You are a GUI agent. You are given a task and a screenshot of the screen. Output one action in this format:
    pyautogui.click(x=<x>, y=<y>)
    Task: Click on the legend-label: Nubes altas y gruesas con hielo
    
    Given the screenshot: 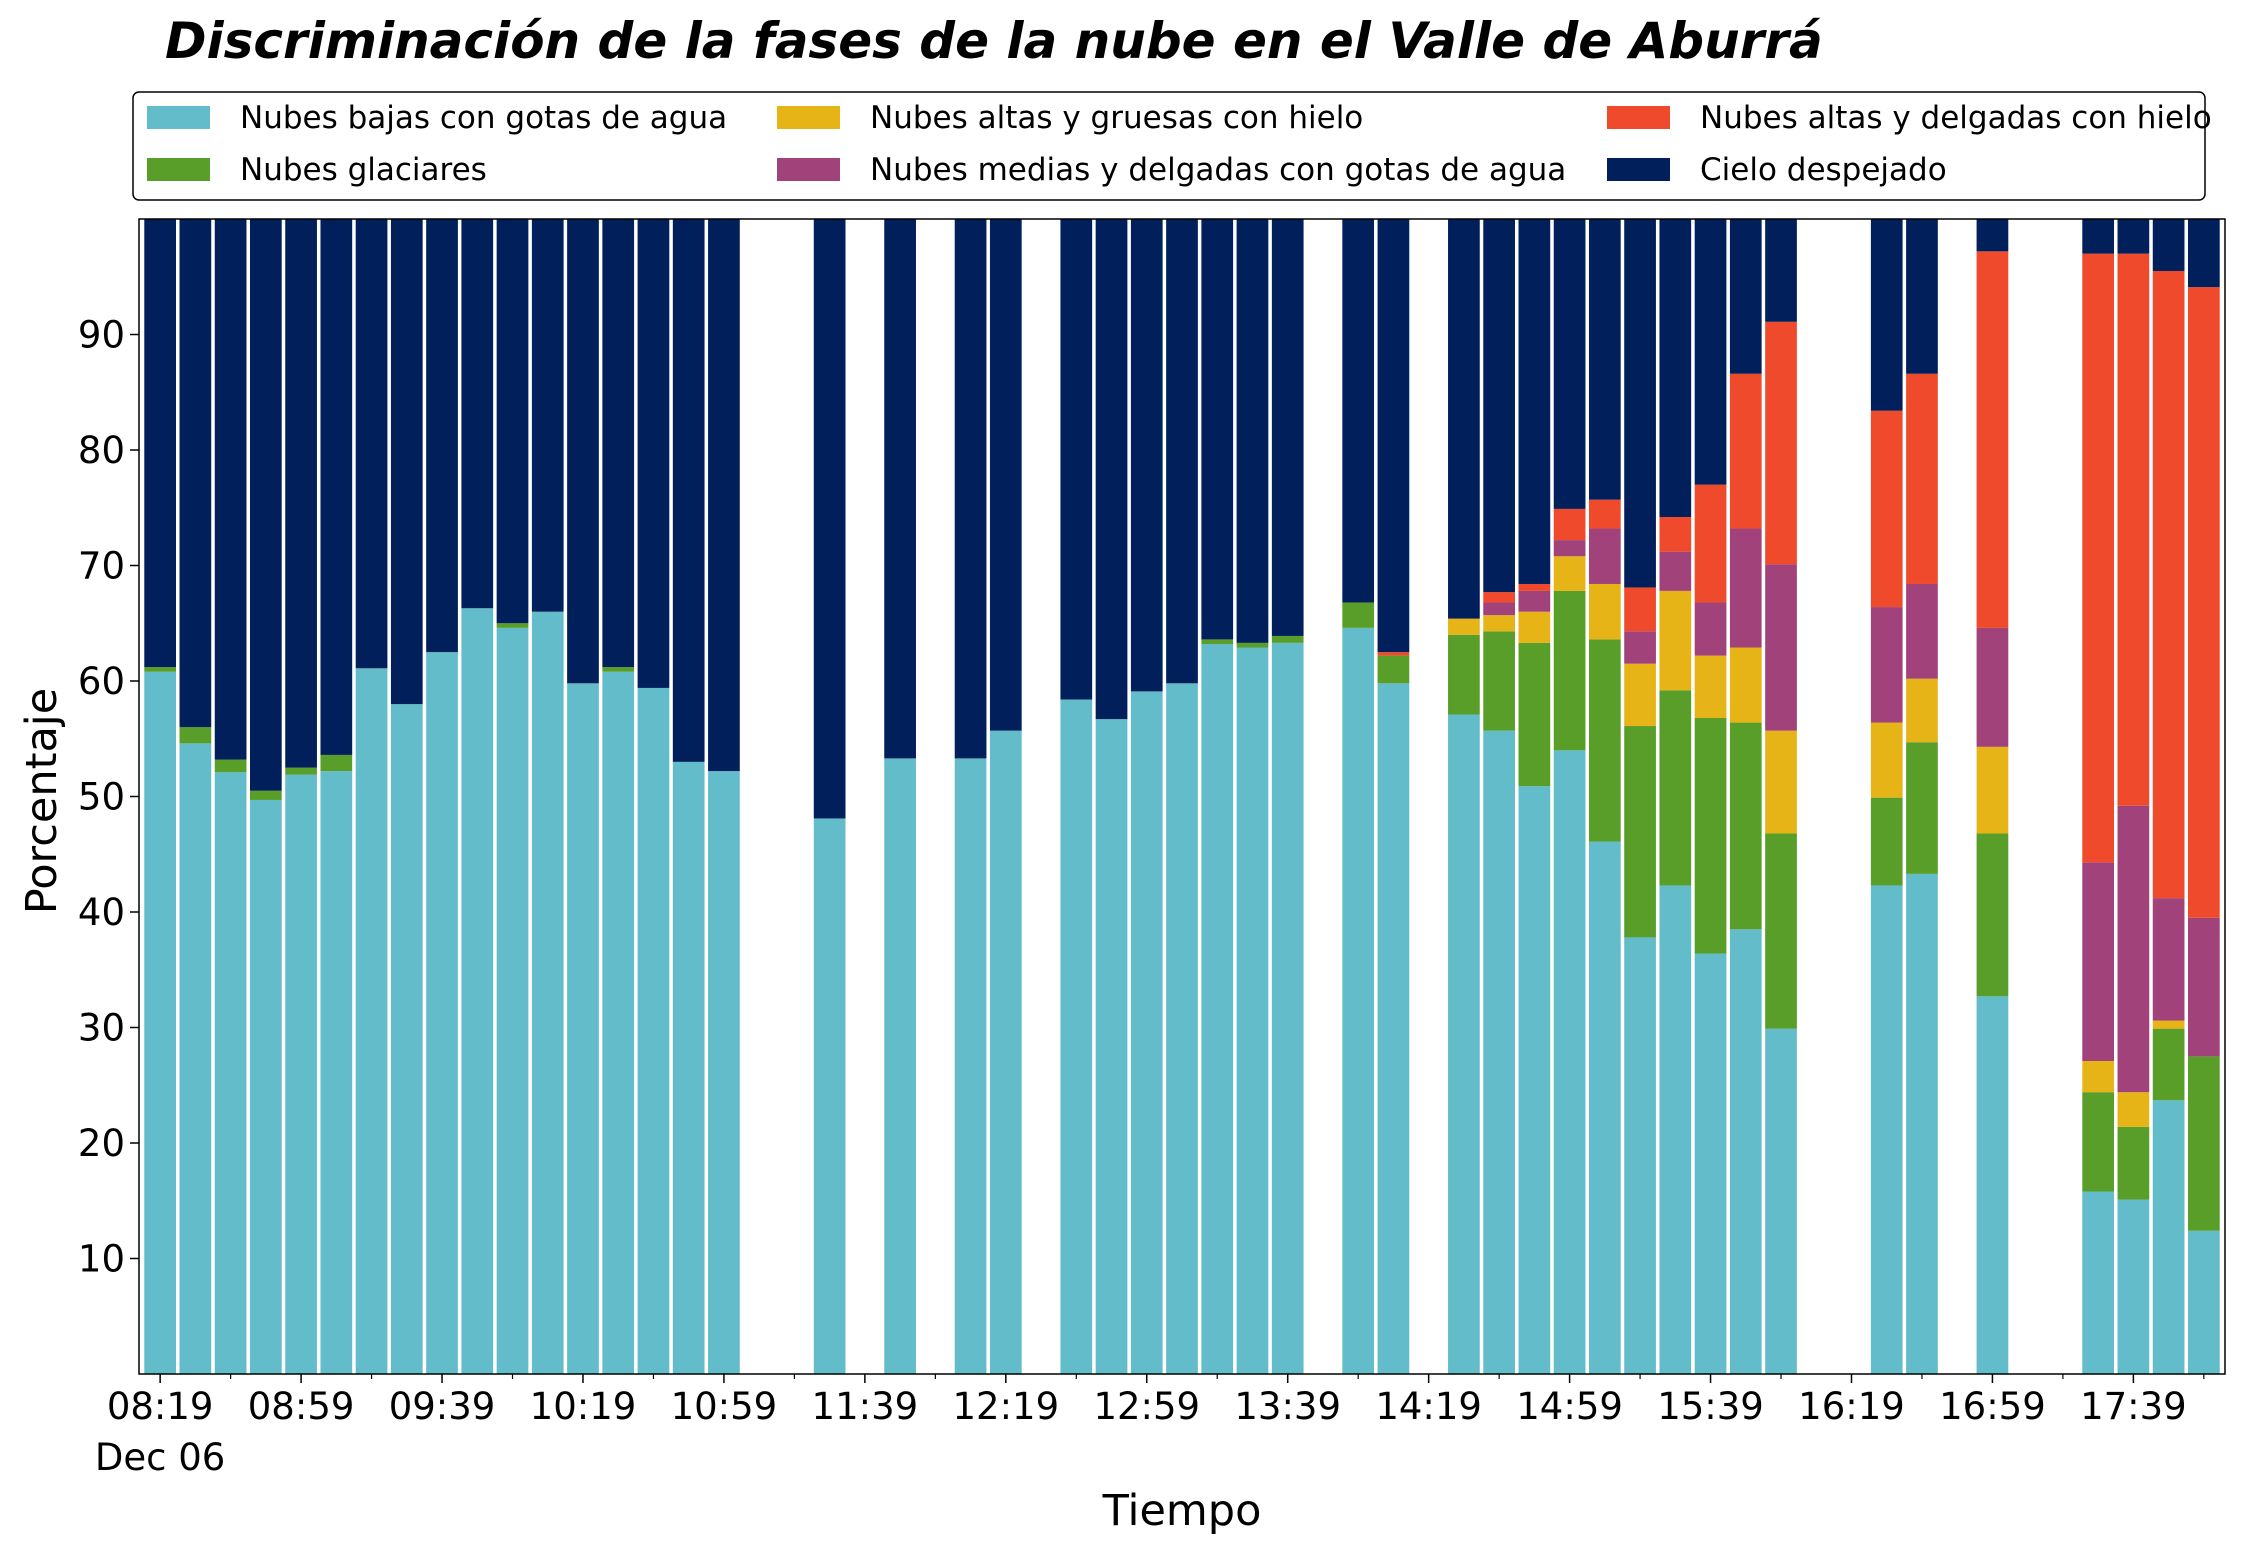 What is the action you would take?
    pyautogui.click(x=1116, y=118)
    